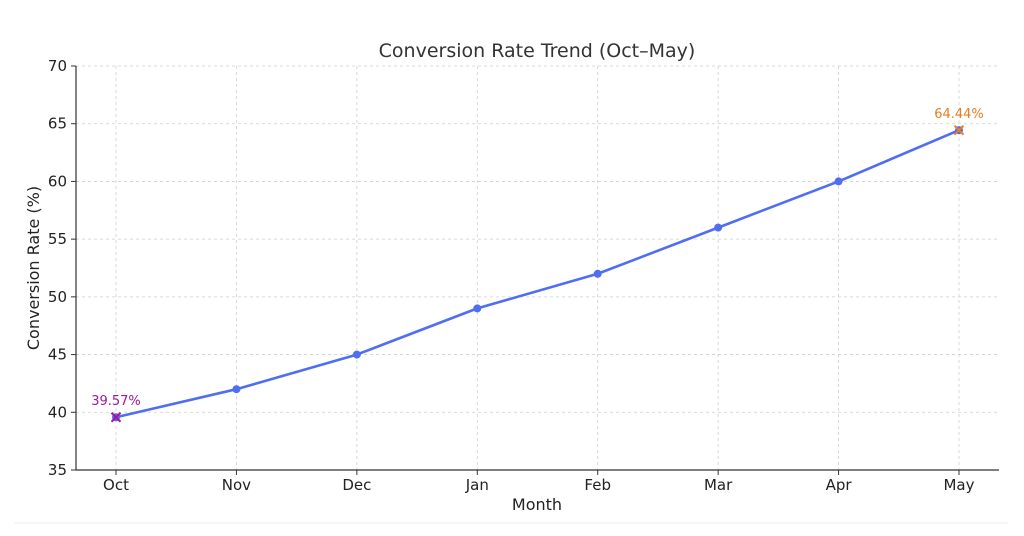 The image size is (1024, 536). I want to click on x-tick-label: Nov, so click(236, 485).